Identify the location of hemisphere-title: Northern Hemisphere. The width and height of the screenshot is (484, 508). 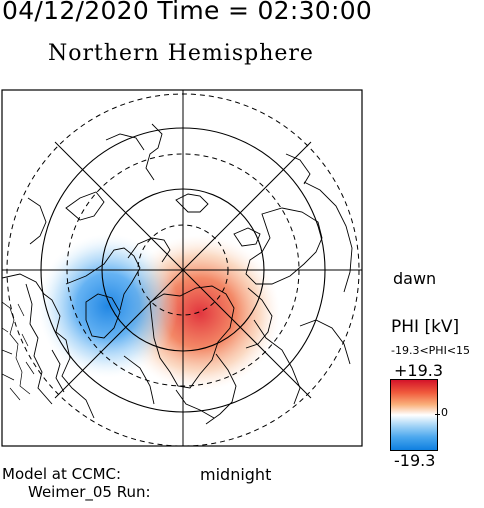
(181, 53).